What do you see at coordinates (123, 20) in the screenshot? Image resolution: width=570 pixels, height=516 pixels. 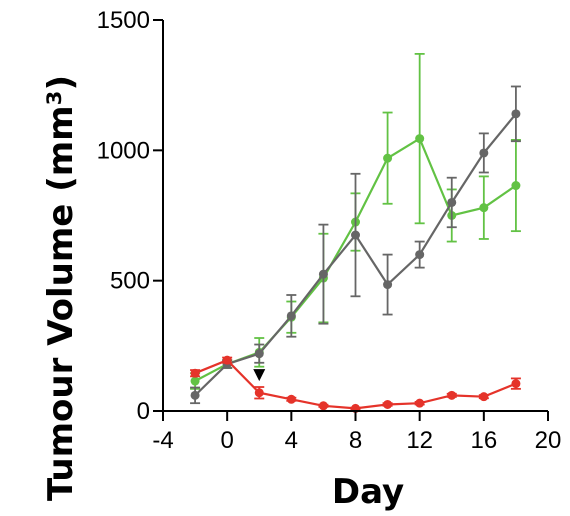 I see `y-tick-label: 1500` at bounding box center [123, 20].